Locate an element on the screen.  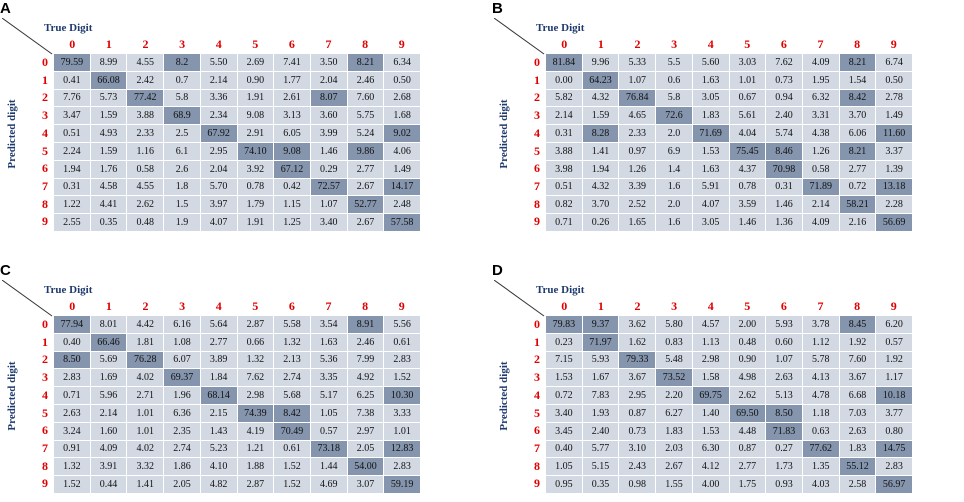
matrix-cell: 4.78 is located at coordinates (820, 395).